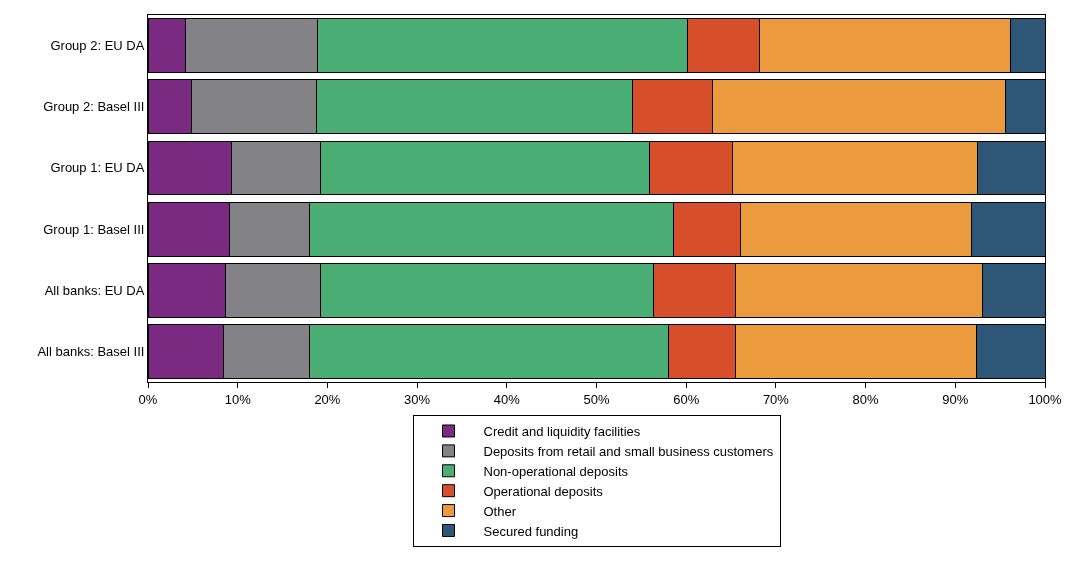 The image size is (1074, 571). I want to click on y-tick-label: Group 2: EU DA, so click(97, 46).